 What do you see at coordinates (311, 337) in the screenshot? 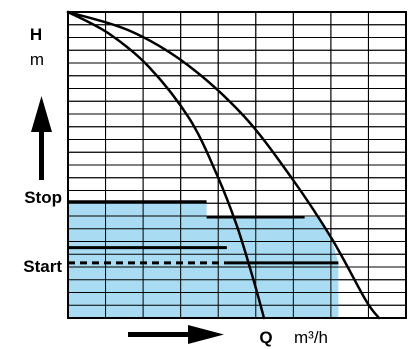
I see `x-axis-unit: m³/h` at bounding box center [311, 337].